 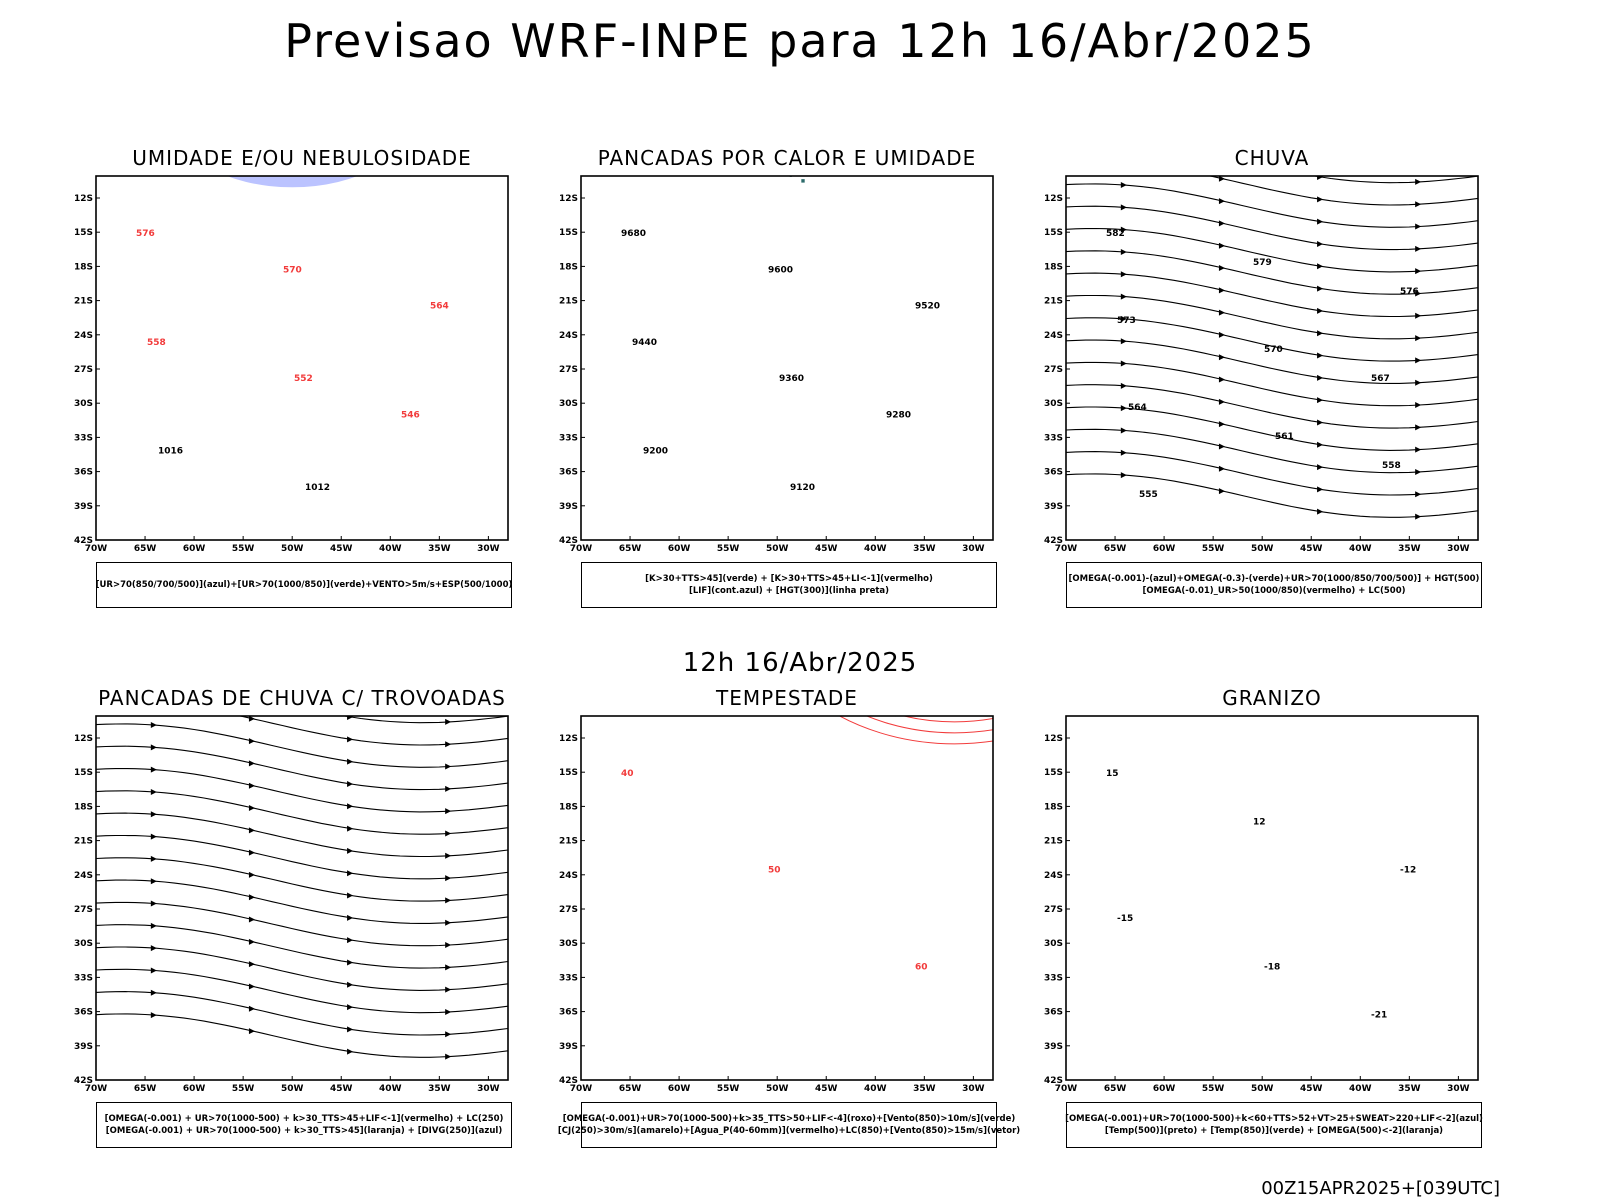 What do you see at coordinates (800, 41) in the screenshot?
I see `main-title: Previsao WRF-INPE para 12h 16/Abr/2025` at bounding box center [800, 41].